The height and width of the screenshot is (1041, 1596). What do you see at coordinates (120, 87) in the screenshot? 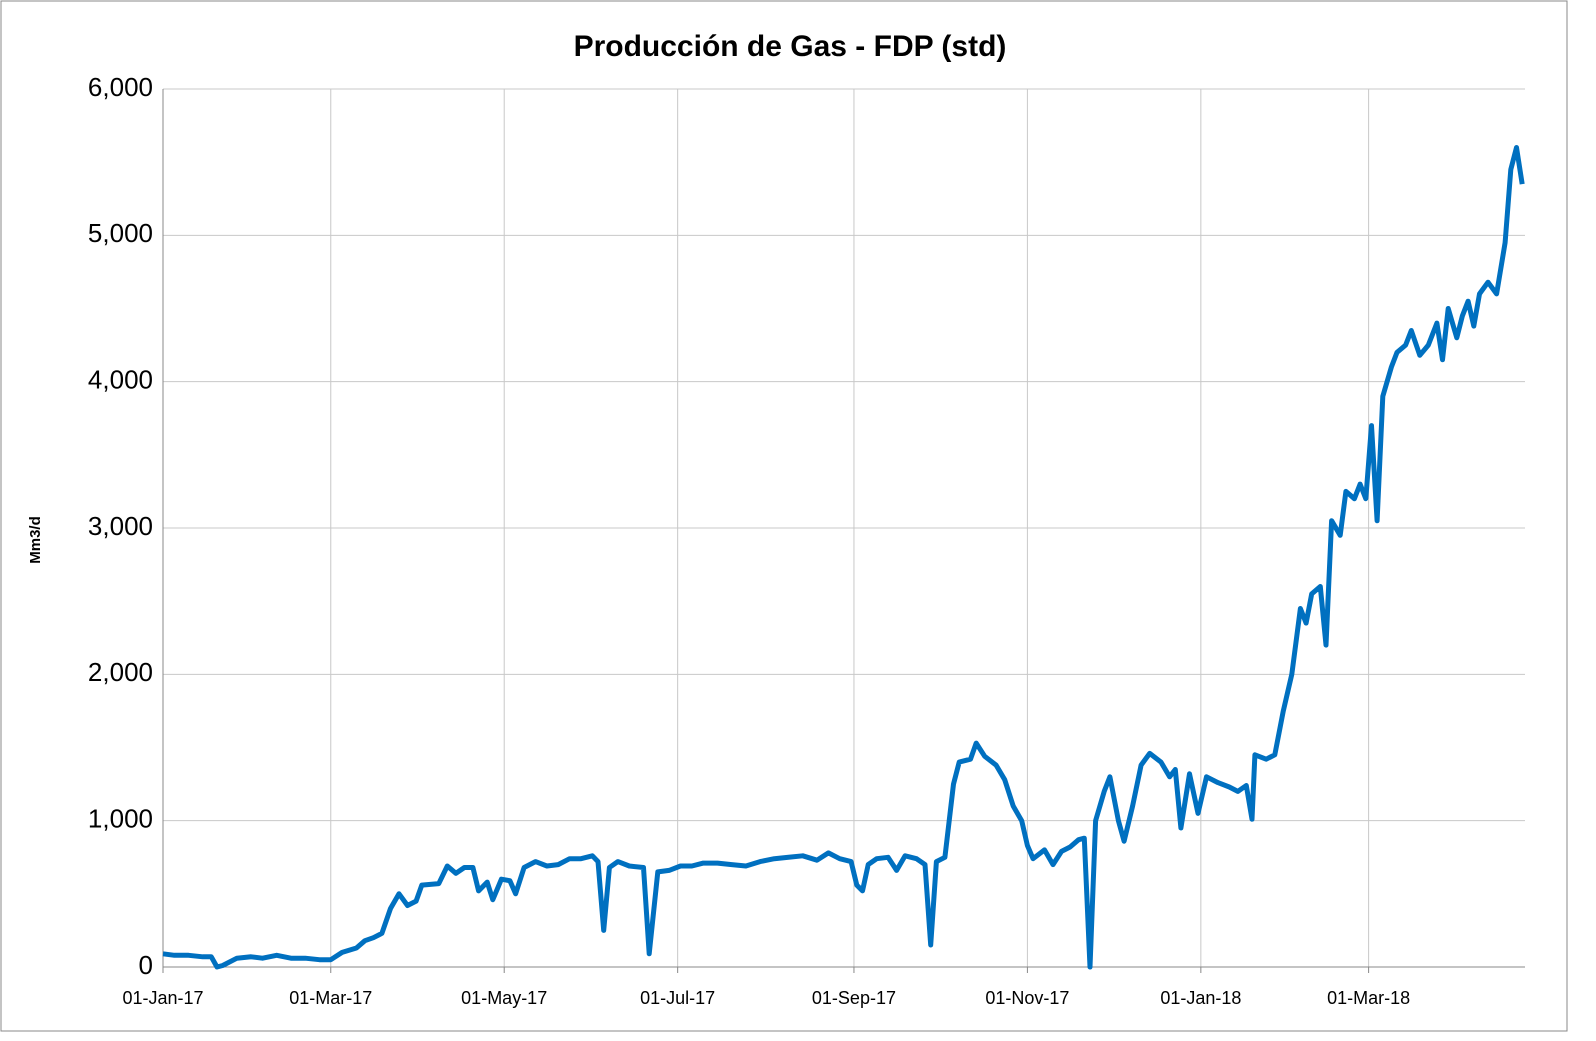
I see `y-tick-label: 6,000` at bounding box center [120, 87].